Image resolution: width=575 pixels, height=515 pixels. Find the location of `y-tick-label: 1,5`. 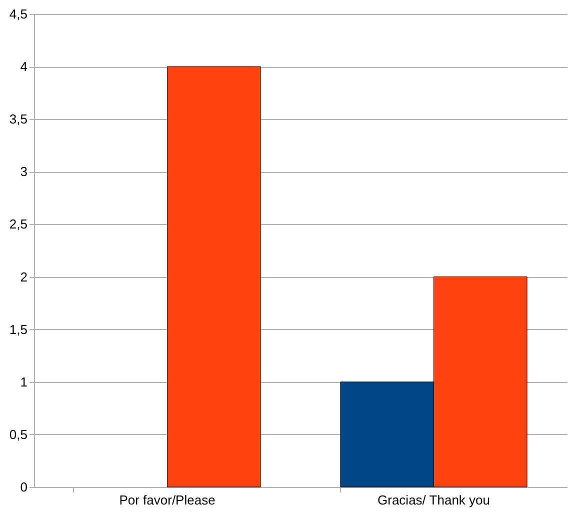

y-tick-label: 1,5 is located at coordinates (18, 329).